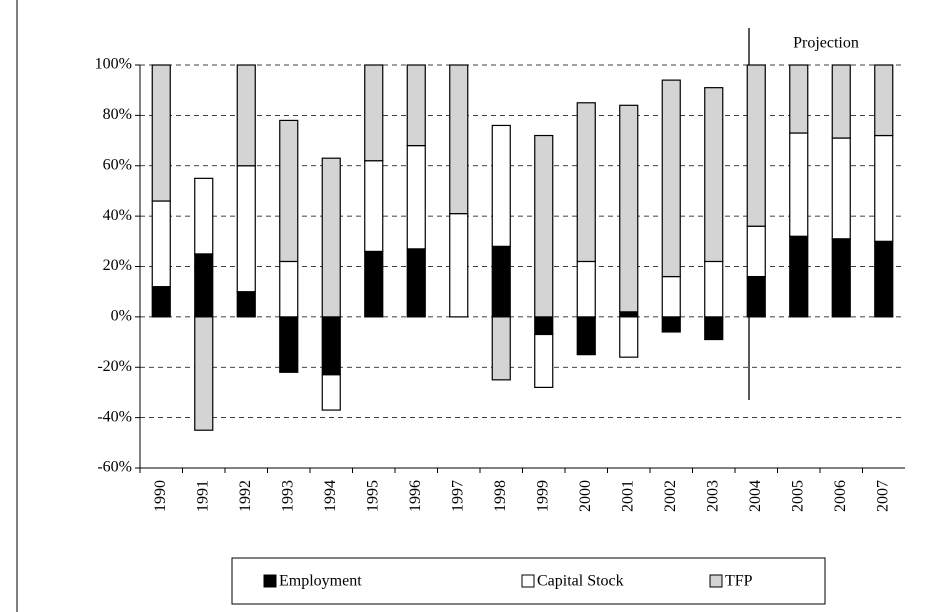 The width and height of the screenshot is (941, 612). What do you see at coordinates (372, 496) in the screenshot?
I see `x-tick-label: 1995` at bounding box center [372, 496].